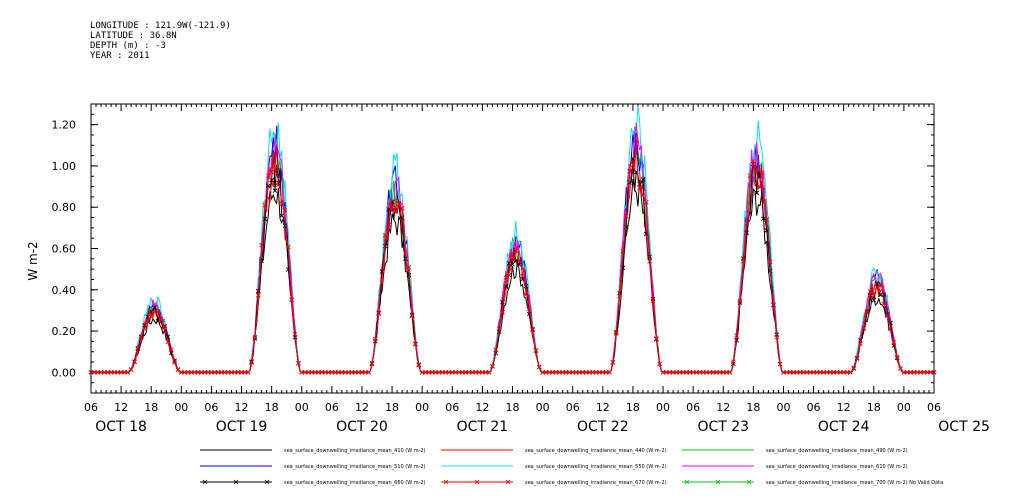 The height and width of the screenshot is (504, 1009). What do you see at coordinates (362, 427) in the screenshot?
I see `x-day-label: OCT 20` at bounding box center [362, 427].